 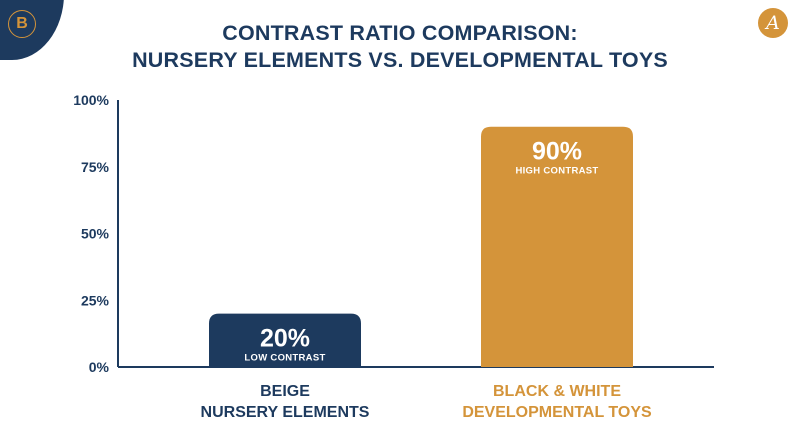 I want to click on chart-title-line-1: CONTRAST RATIO COMPARISON:, so click(x=400, y=33).